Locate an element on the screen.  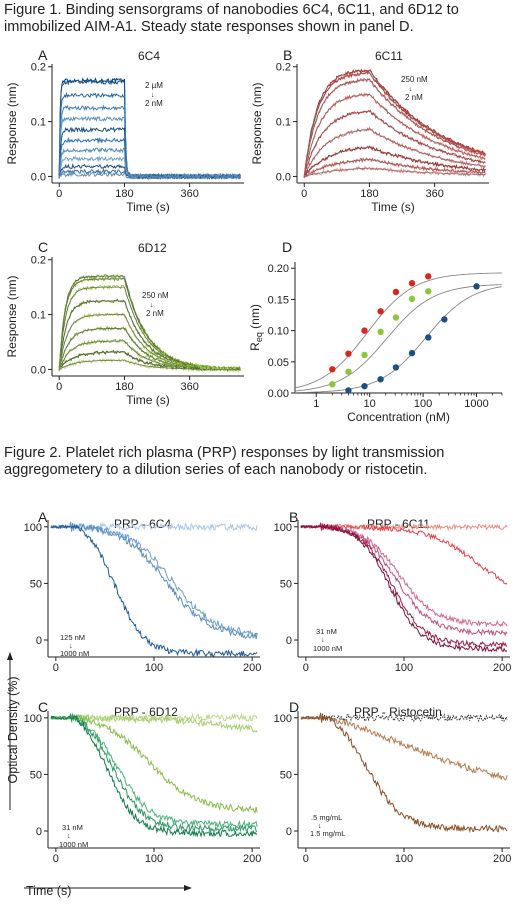
panel-letter-2d: D is located at coordinates (294, 707).